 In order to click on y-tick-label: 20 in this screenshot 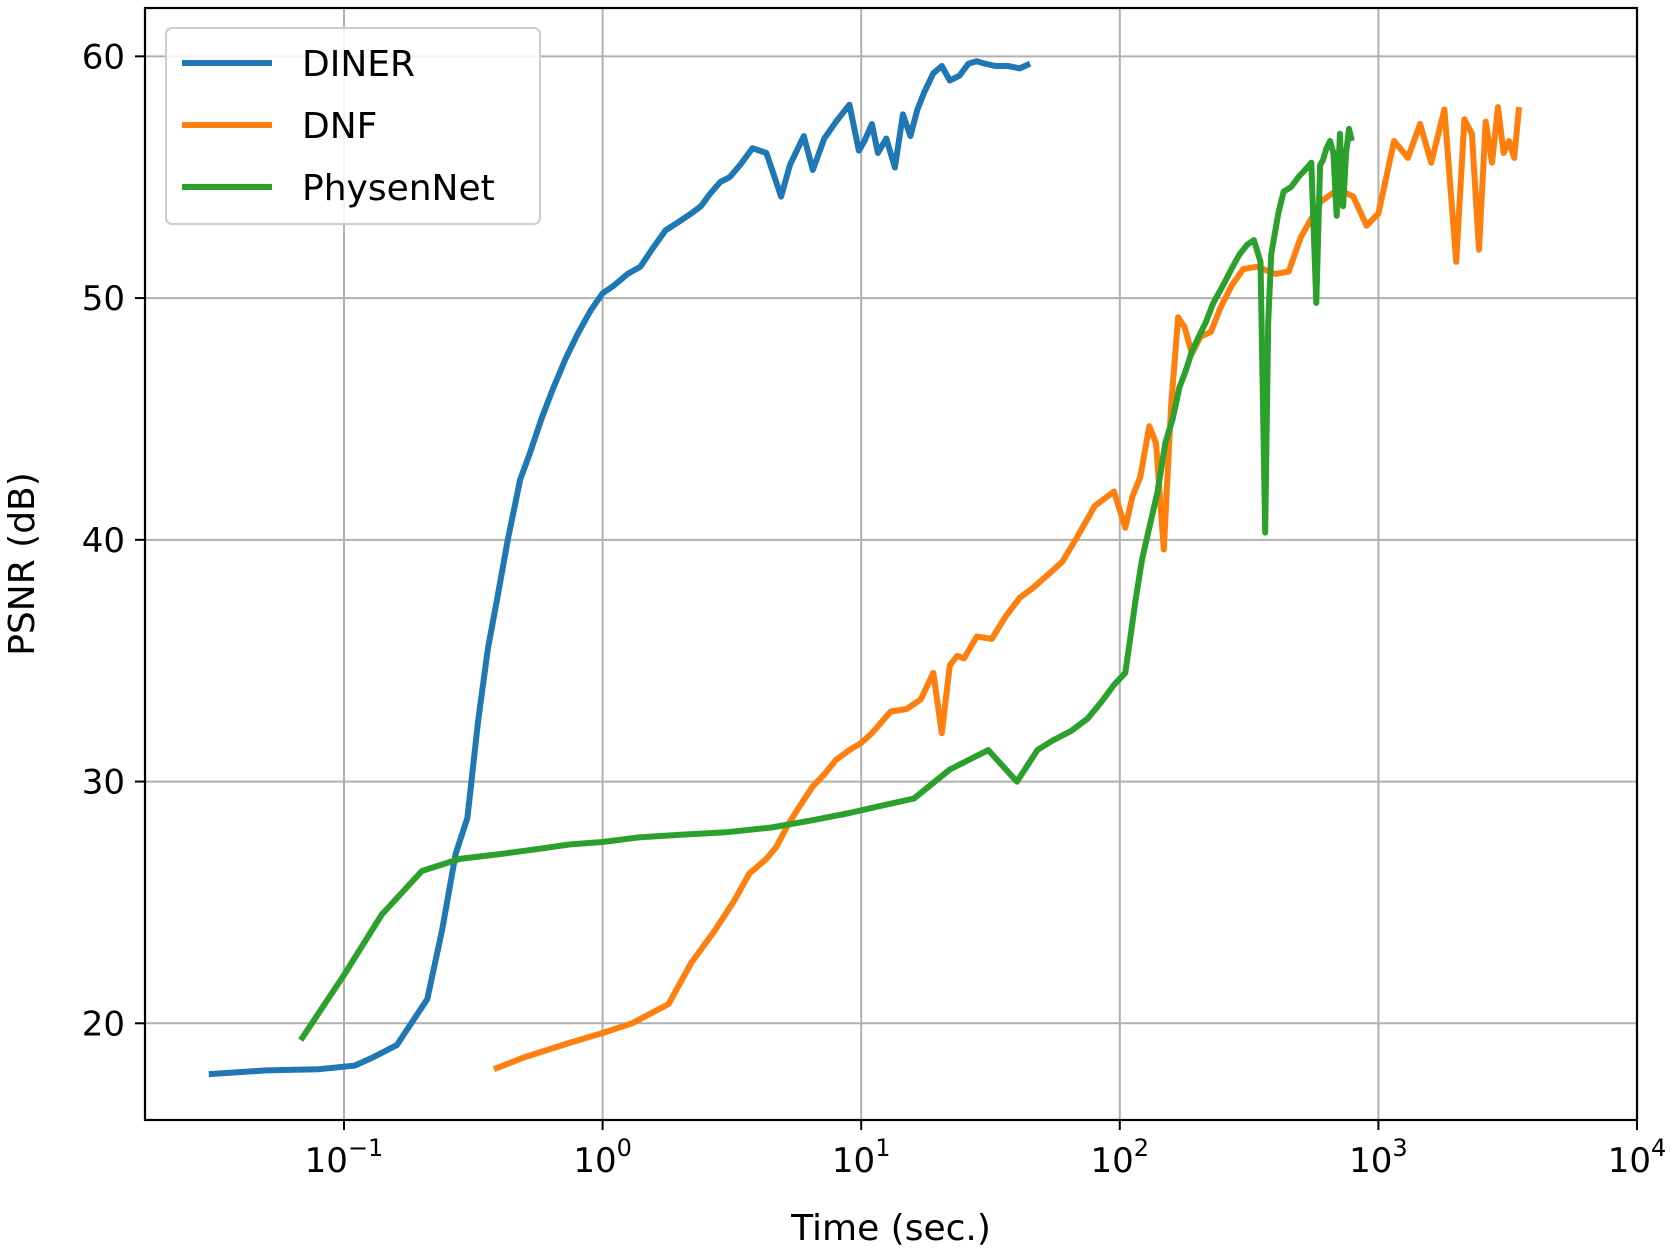, I will do `click(103, 1024)`.